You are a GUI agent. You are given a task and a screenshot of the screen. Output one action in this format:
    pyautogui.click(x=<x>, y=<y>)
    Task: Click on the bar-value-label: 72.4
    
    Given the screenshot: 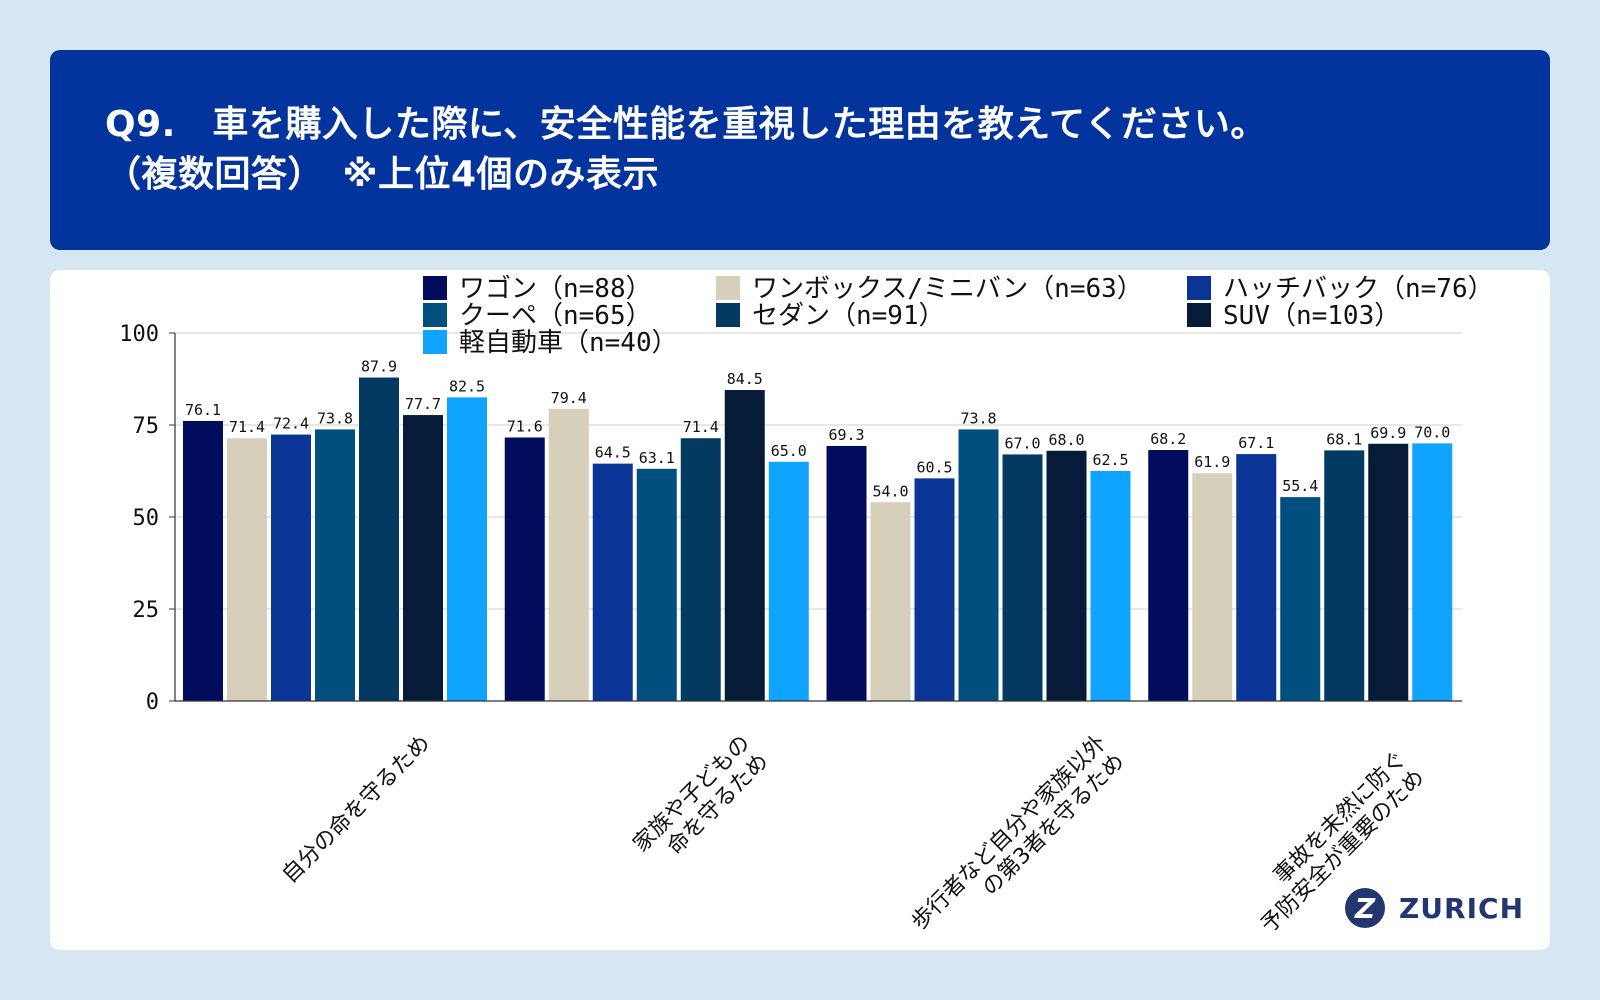 What is the action you would take?
    pyautogui.click(x=291, y=424)
    